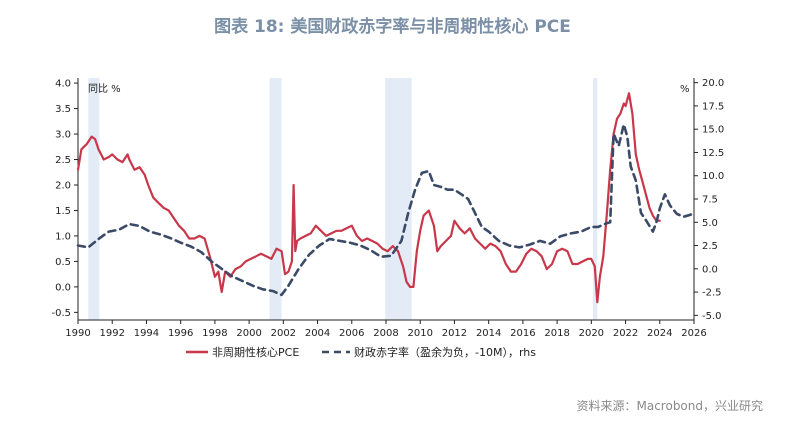  What do you see at coordinates (63, 185) in the screenshot?
I see `left-tick-label-2.0: 2.0` at bounding box center [63, 185].